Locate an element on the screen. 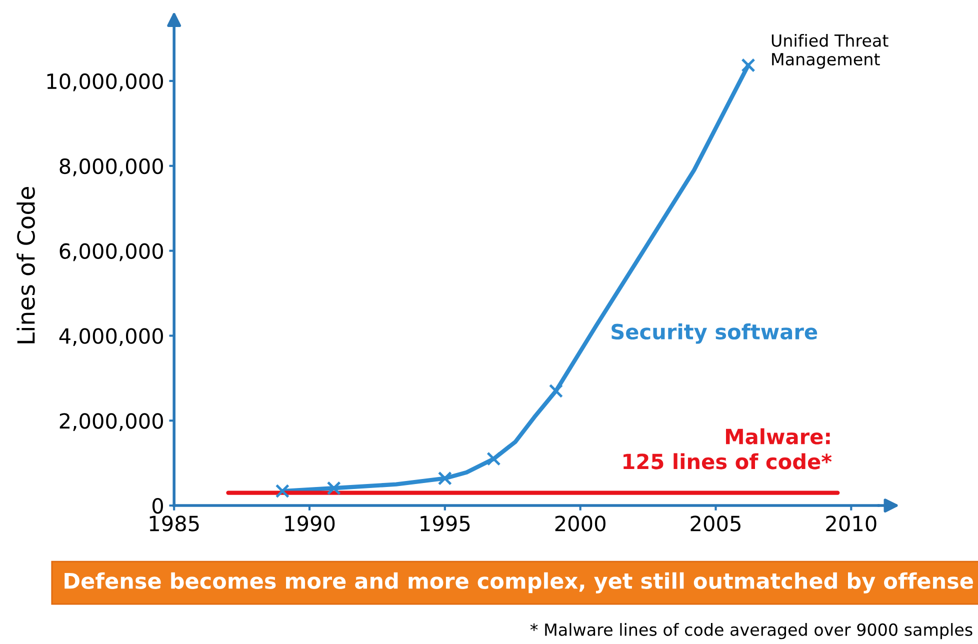 Image resolution: width=978 pixels, height=644 pixels. y-tick-label: 6,000,000 is located at coordinates (111, 252).